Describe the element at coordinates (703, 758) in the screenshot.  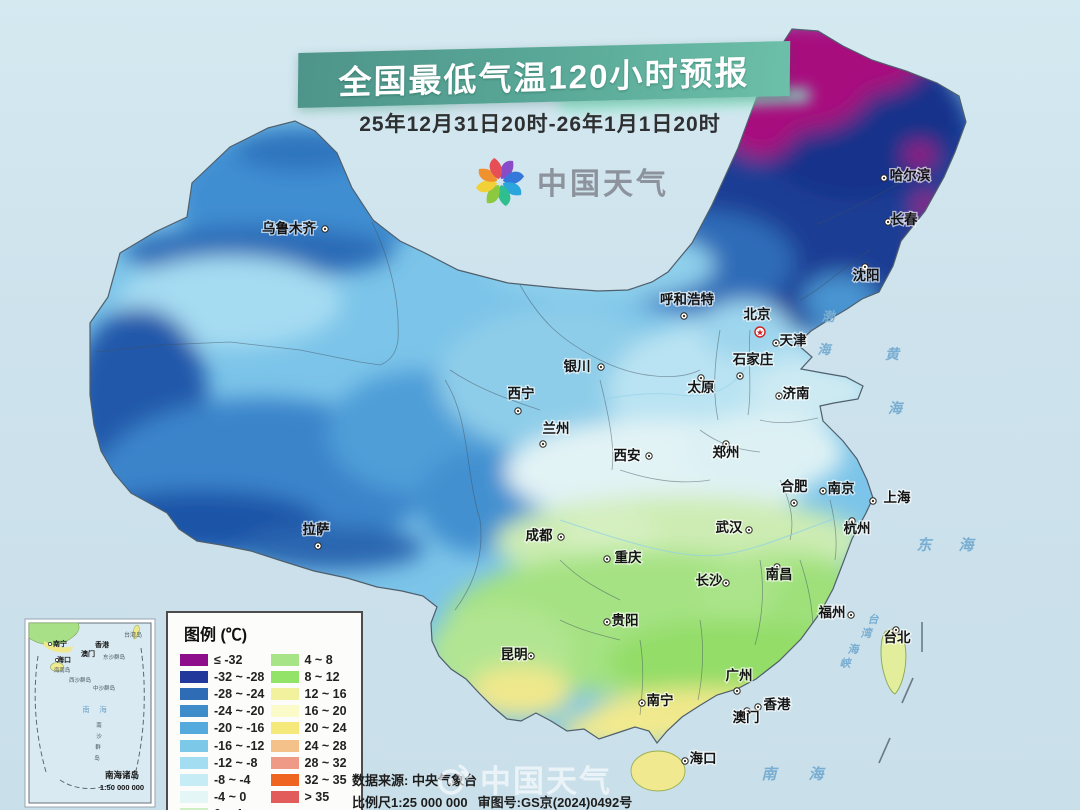
I see `city-label: 海口` at that location.